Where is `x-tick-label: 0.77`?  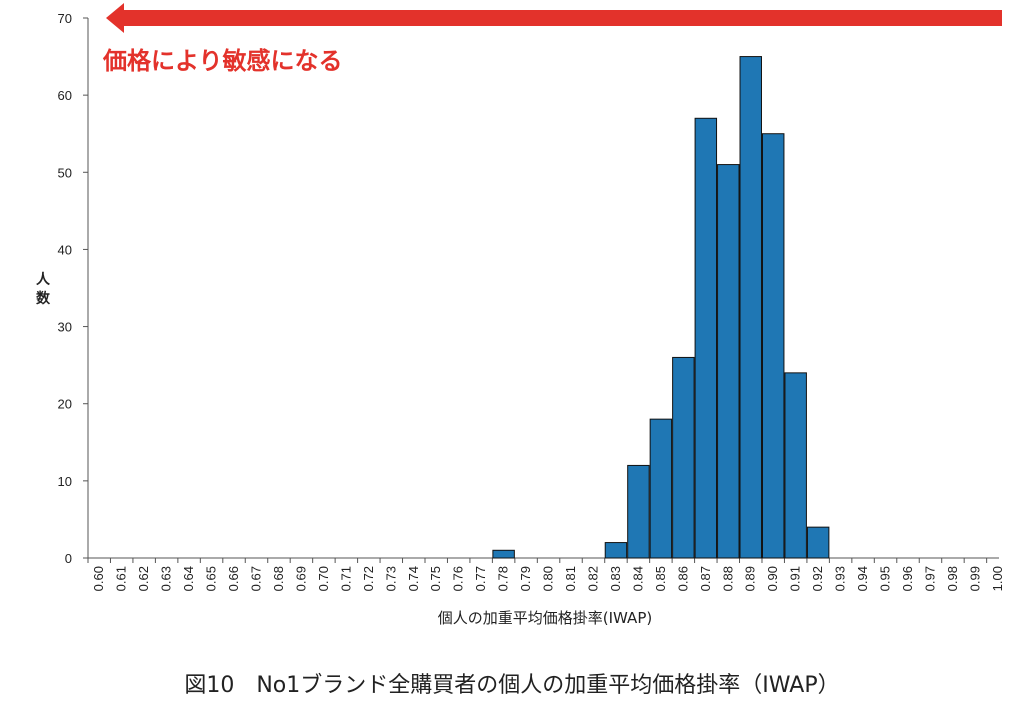
x-tick-label: 0.77 is located at coordinates (480, 578).